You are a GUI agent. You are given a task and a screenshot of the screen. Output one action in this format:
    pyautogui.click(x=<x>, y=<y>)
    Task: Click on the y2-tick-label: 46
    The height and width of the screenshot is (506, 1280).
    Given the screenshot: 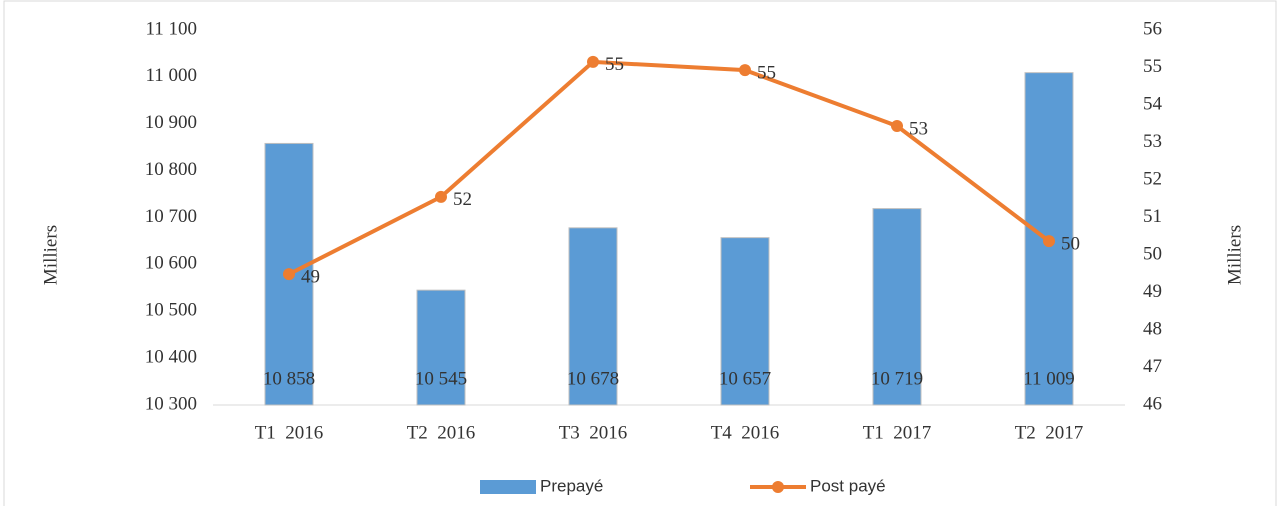 What is the action you would take?
    pyautogui.click(x=1152, y=403)
    